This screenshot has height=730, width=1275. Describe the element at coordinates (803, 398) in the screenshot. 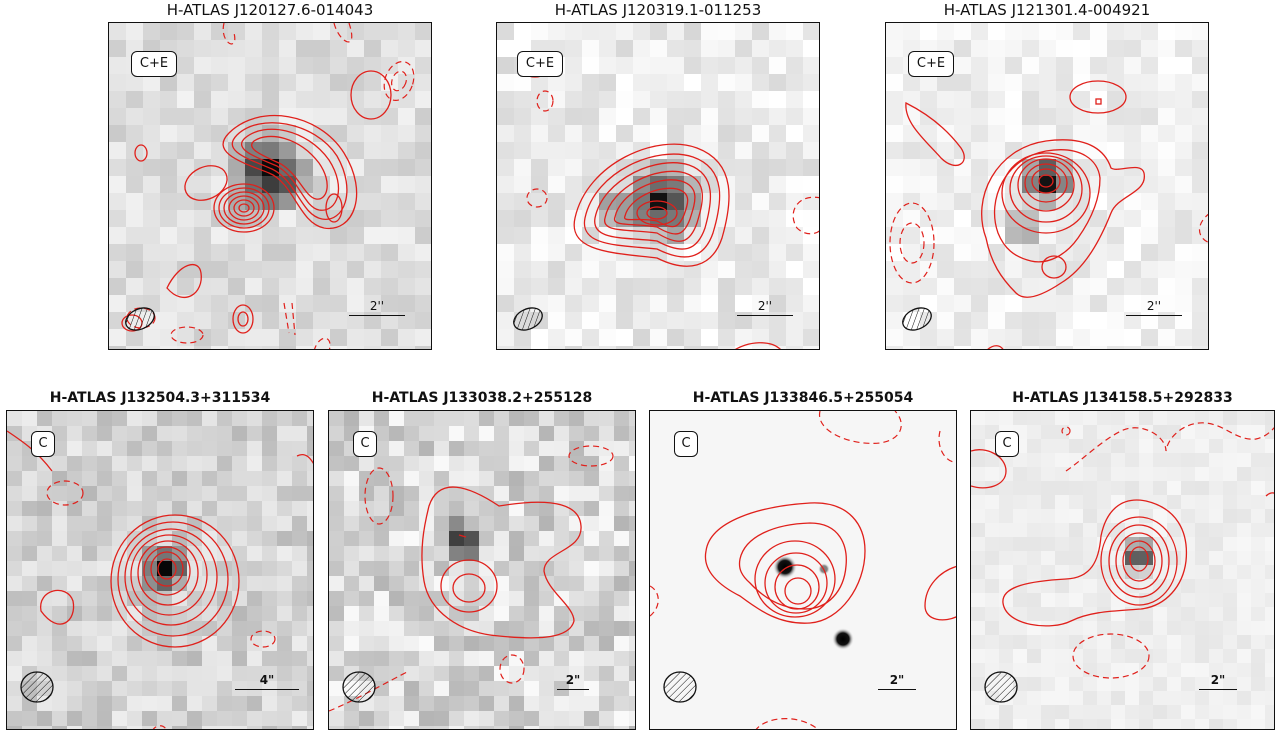

I see `panel-title: H-ATLAS J133846.5+255054` at that location.